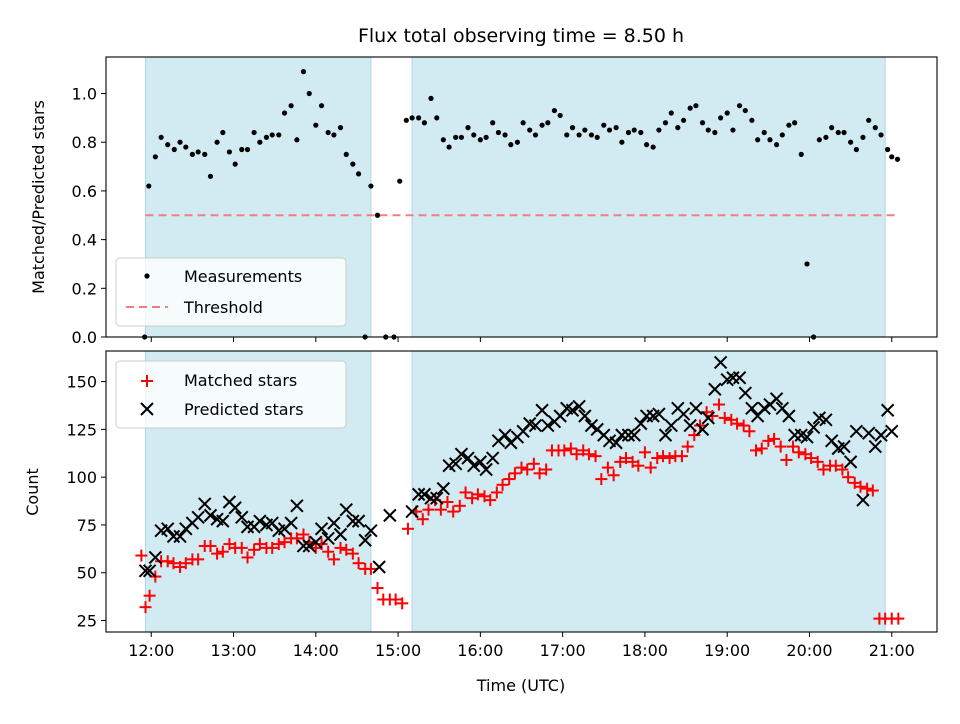 The width and height of the screenshot is (960, 724). What do you see at coordinates (81, 382) in the screenshot?
I see `bottom-y-tick-label: 150` at bounding box center [81, 382].